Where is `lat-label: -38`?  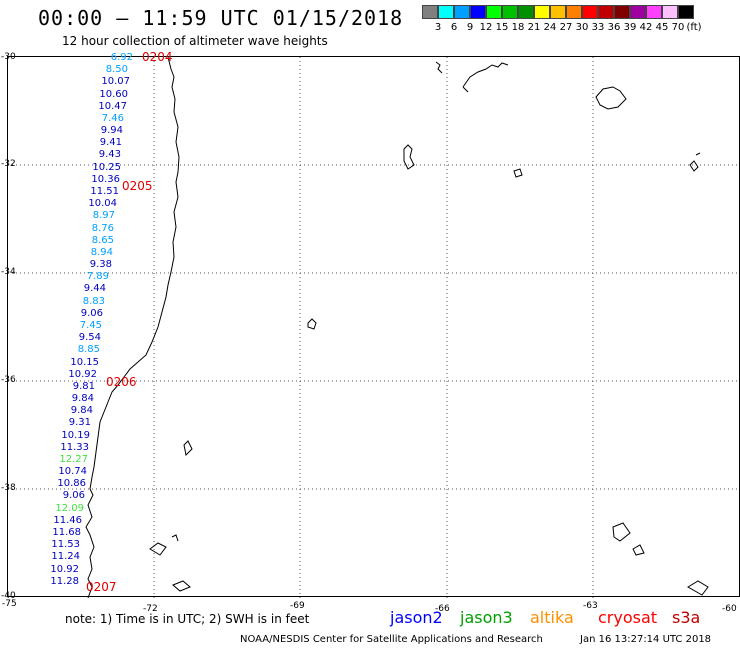 lat-label: -38 is located at coordinates (8, 488).